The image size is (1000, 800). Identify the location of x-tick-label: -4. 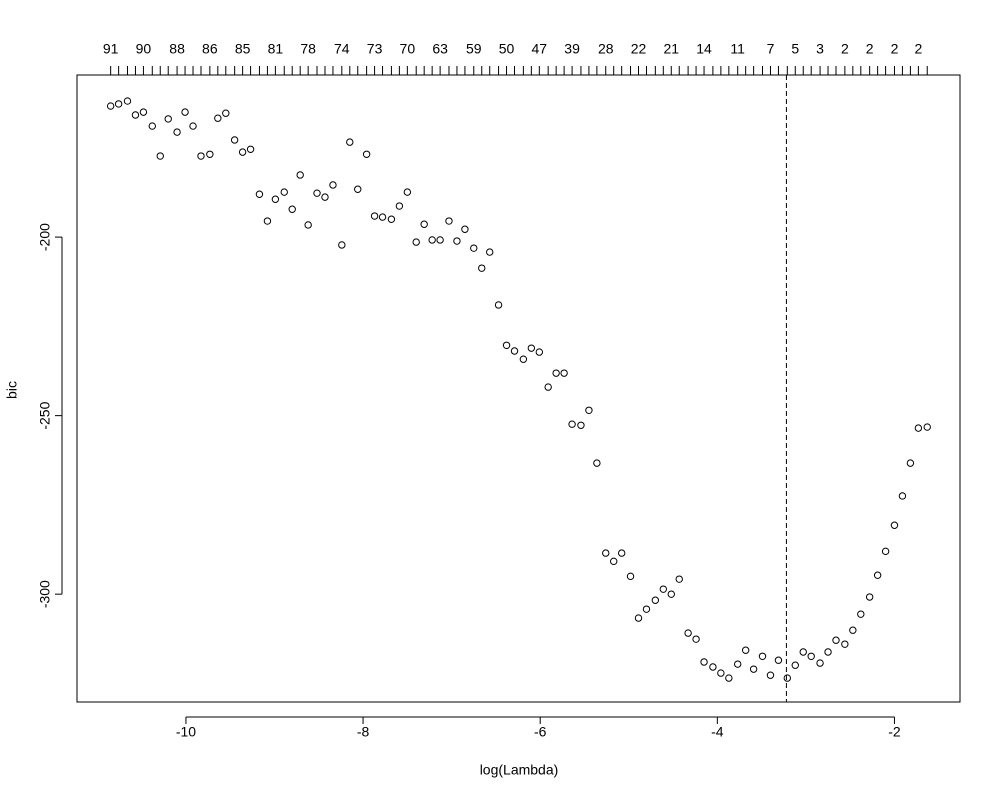
(717, 732).